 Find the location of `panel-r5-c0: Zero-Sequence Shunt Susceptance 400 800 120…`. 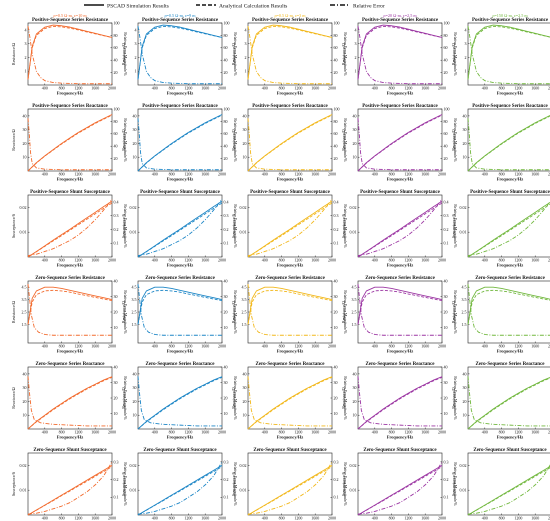

panel-r5-c0: Zero-Sequence Shunt Susceptance 400 800 120… is located at coordinates (69, 484).